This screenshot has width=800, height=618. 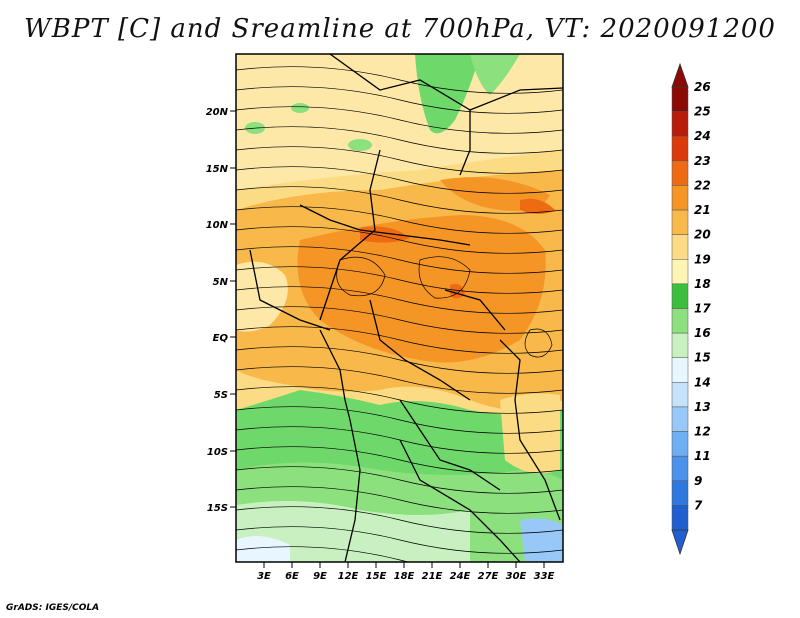 I want to click on colorbar-label: 17, so click(x=702, y=309).